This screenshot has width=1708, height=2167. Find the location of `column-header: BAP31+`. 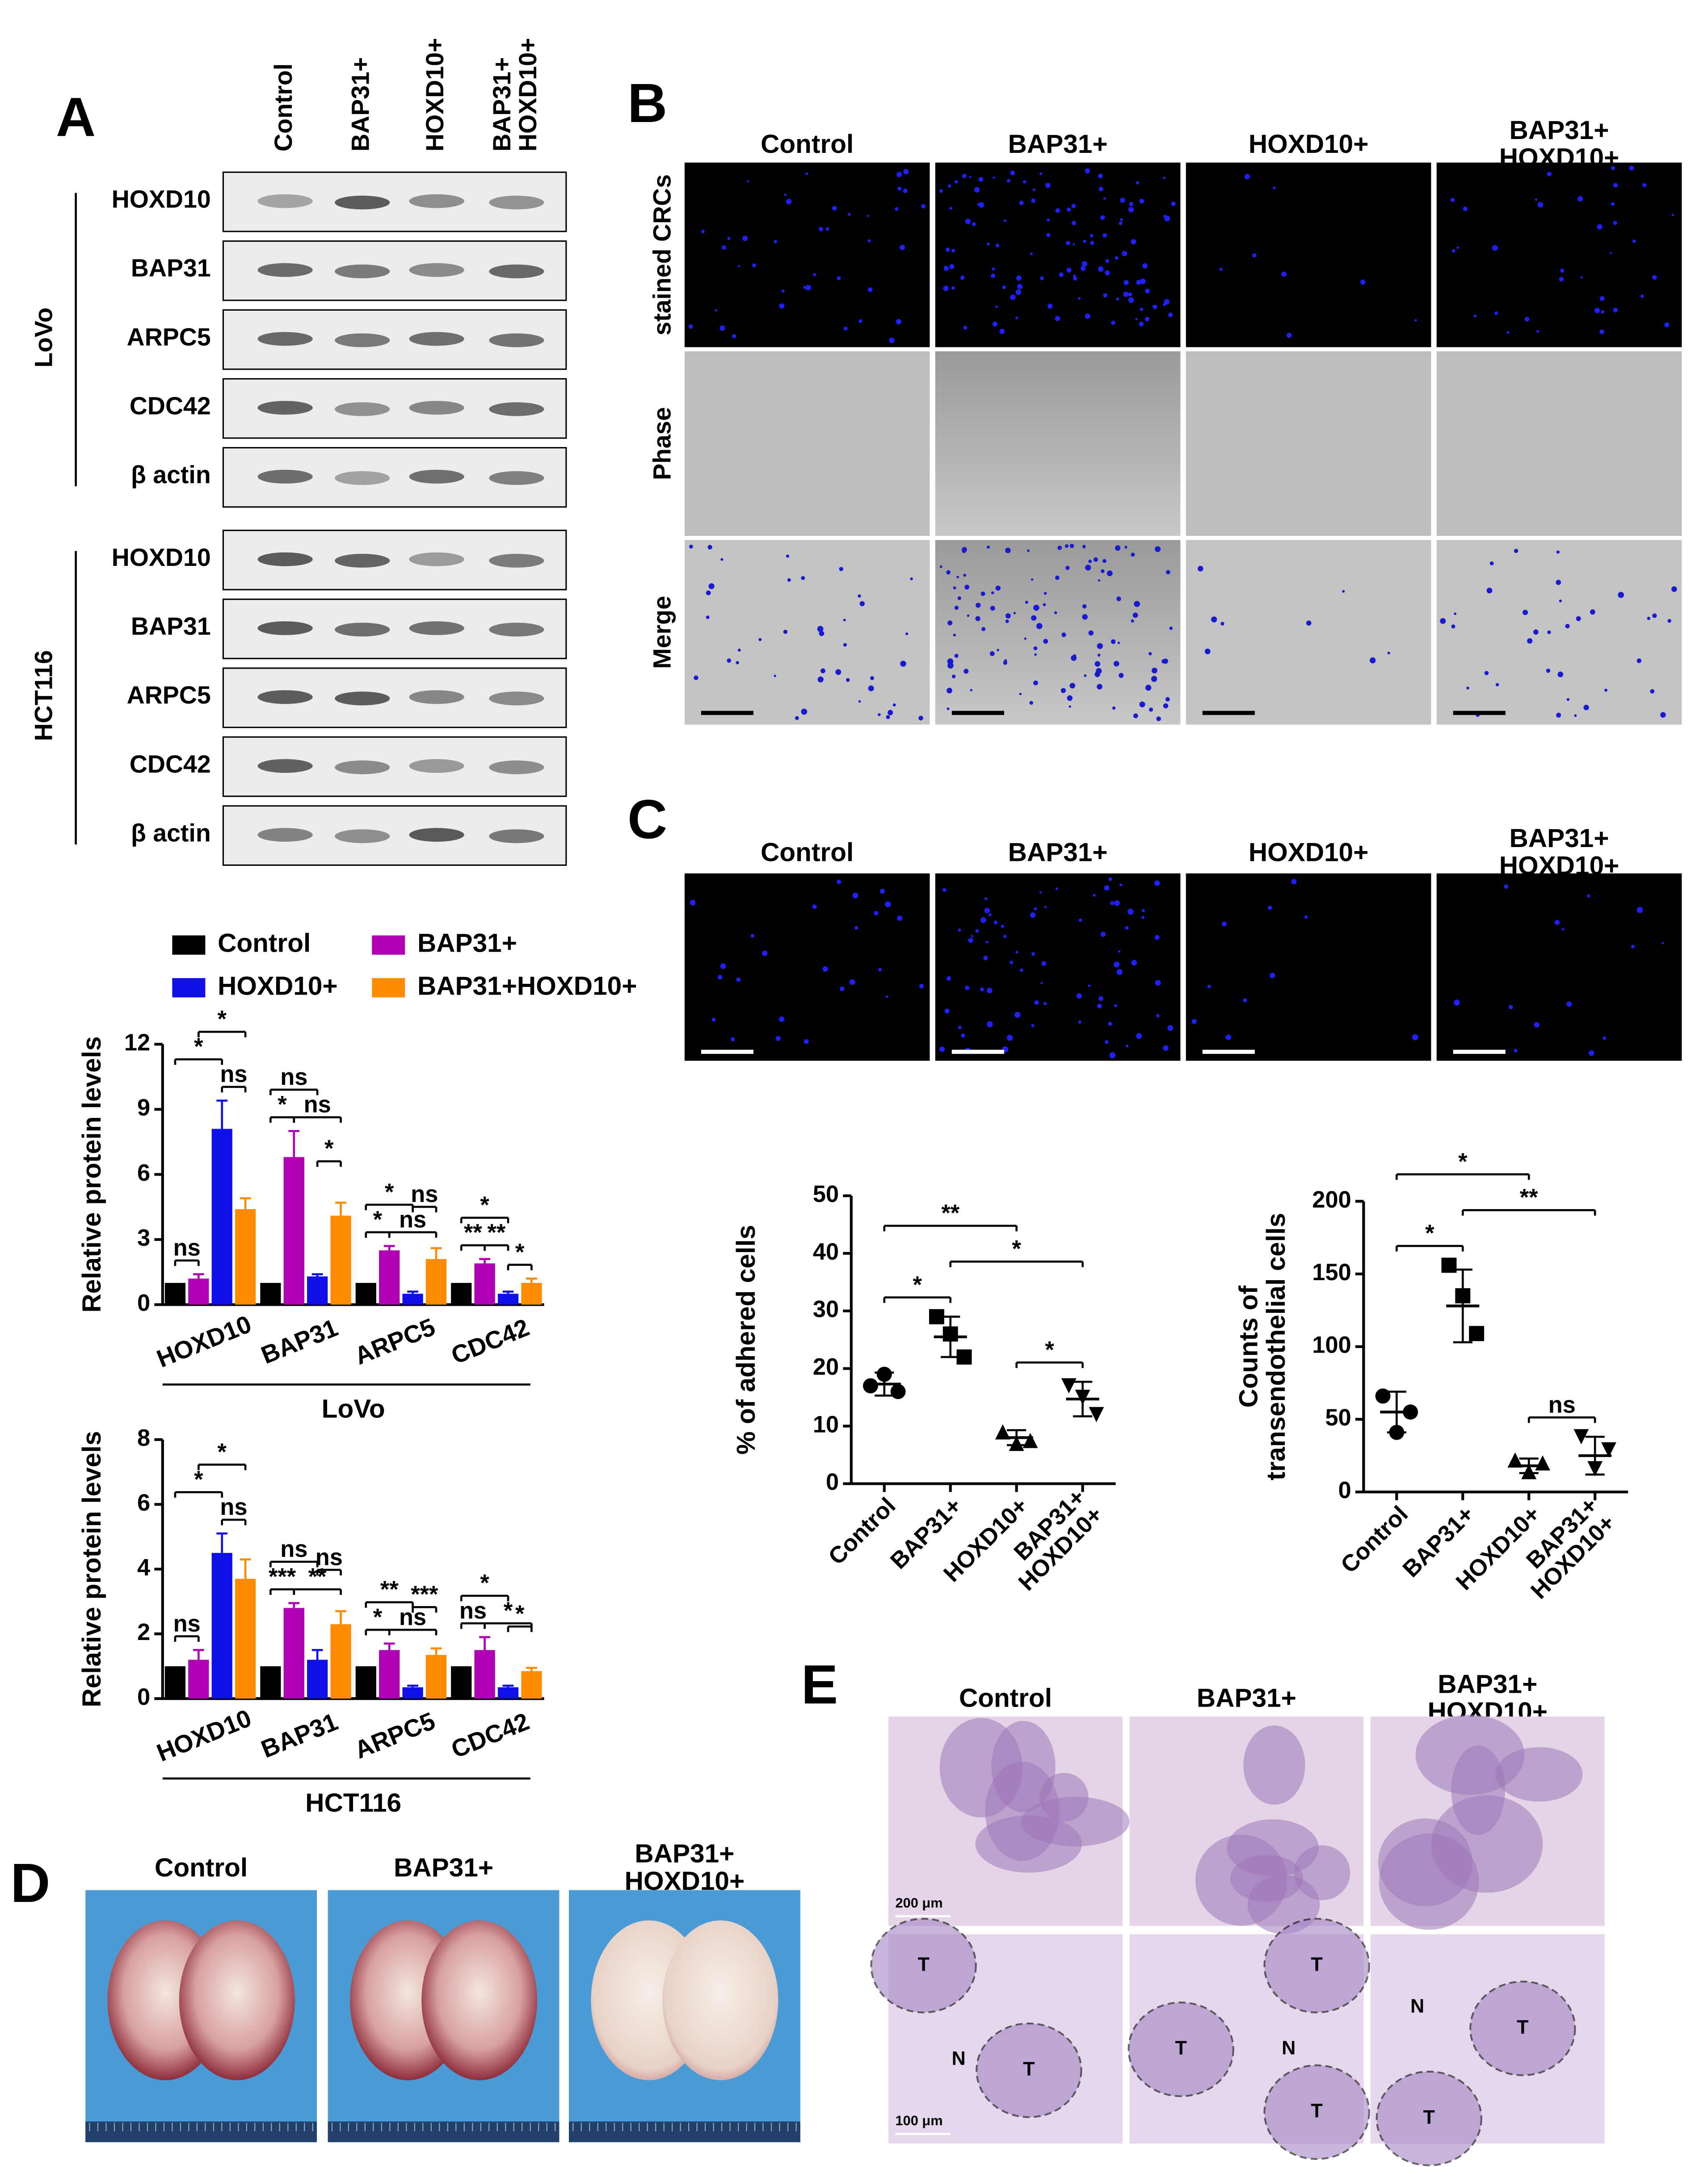

column-header: BAP31+ is located at coordinates (1058, 144).